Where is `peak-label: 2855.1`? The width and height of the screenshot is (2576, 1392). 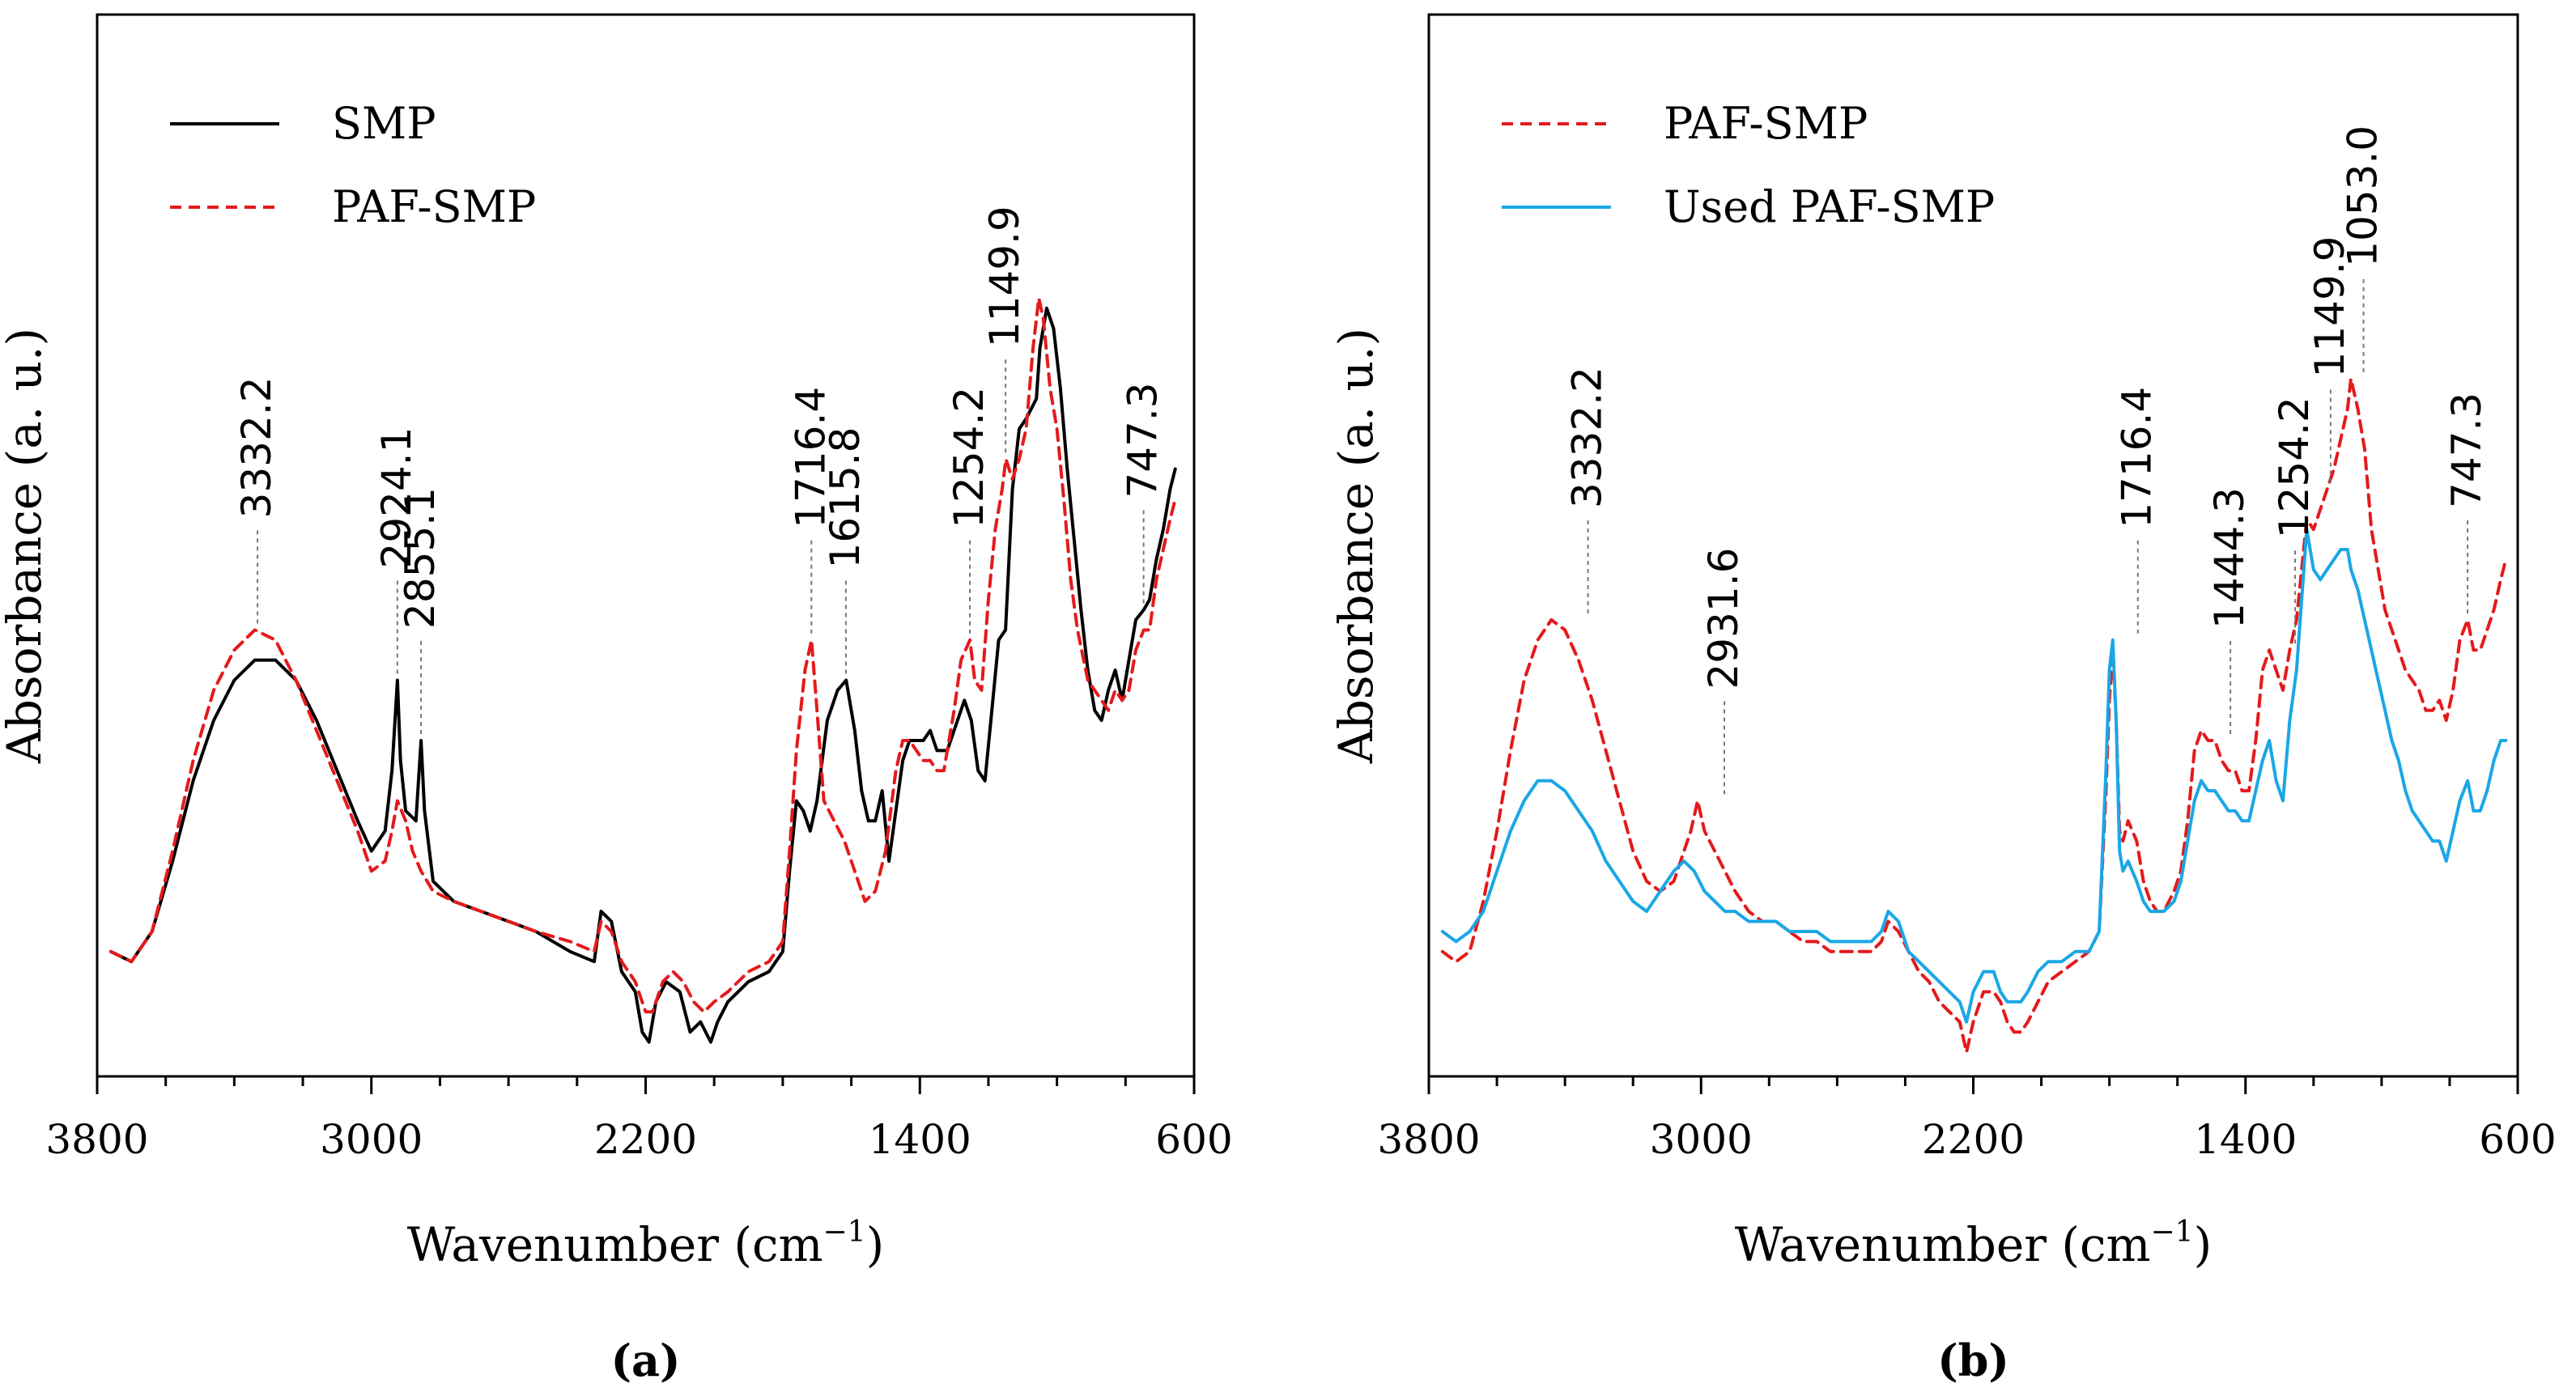 peak-label: 2855.1 is located at coordinates (420, 558).